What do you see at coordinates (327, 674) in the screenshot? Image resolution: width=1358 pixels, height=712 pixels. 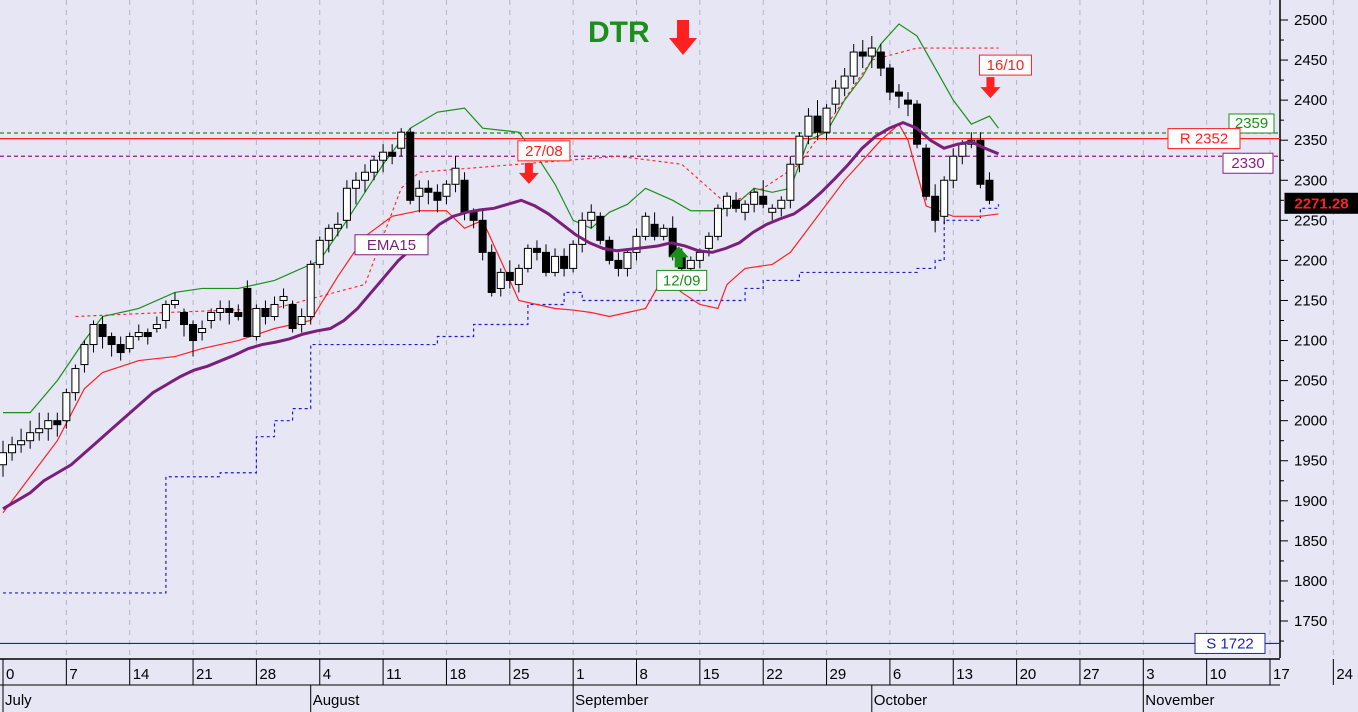 I see `x-tick-label: 4` at bounding box center [327, 674].